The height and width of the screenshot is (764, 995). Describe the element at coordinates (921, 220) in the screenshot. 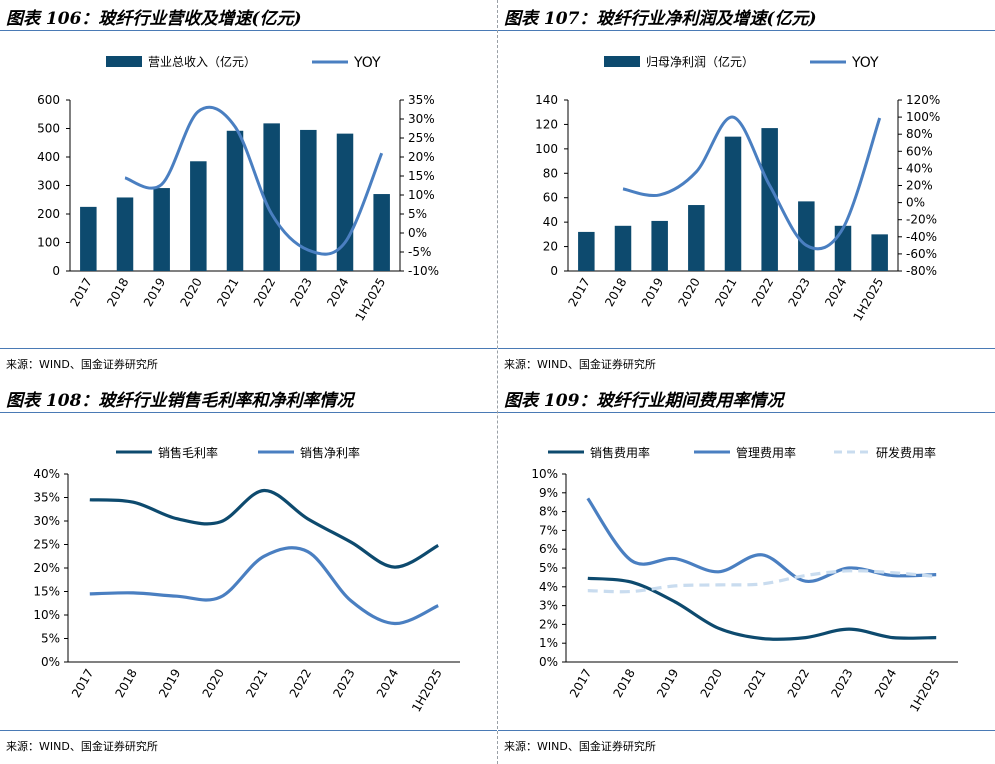

I see `right-tick-label: -20%` at that location.